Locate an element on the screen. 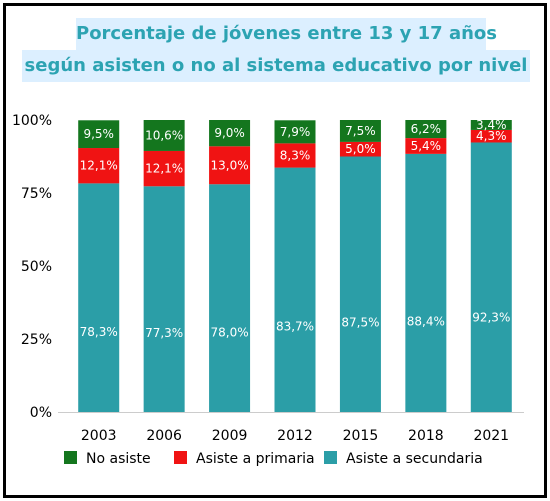 This screenshot has height=501, width=550. y-tick-label: 75% is located at coordinates (36, 194).